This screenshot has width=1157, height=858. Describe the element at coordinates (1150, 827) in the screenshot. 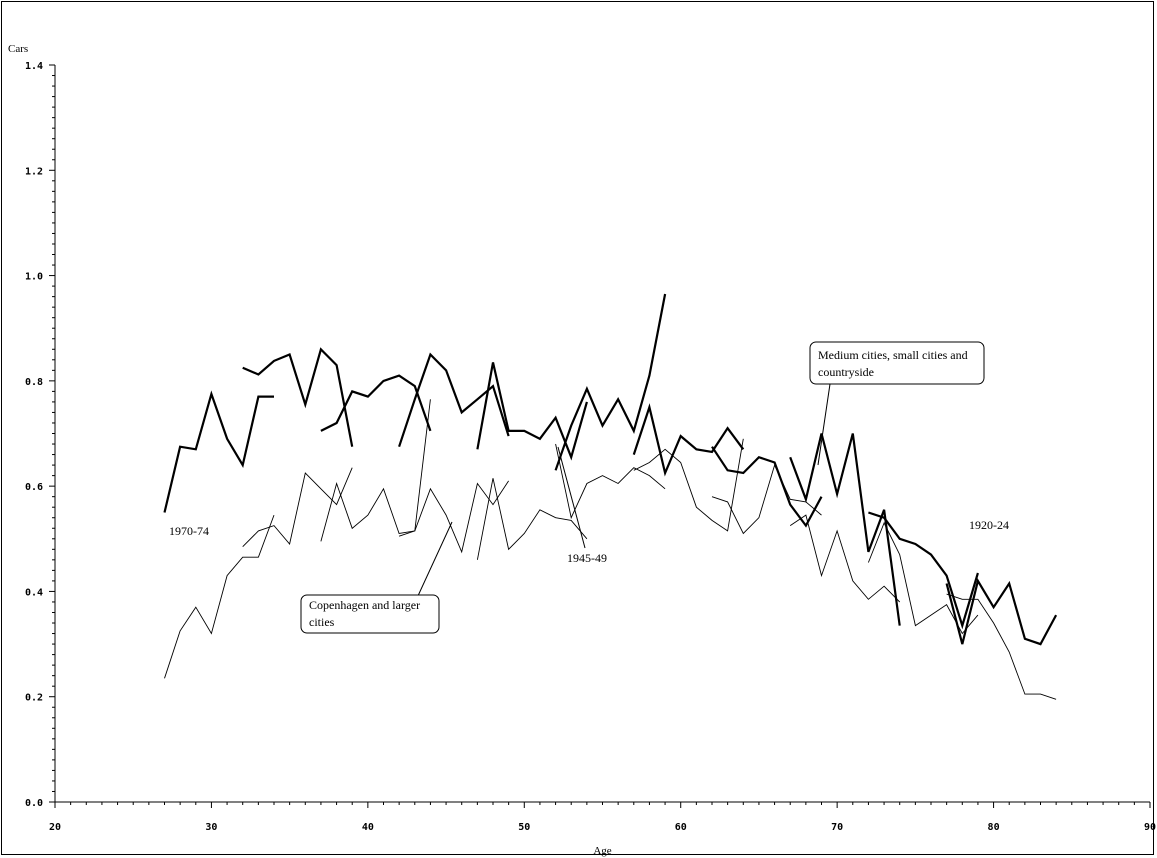

I see `x-tick-label: 90` at that location.